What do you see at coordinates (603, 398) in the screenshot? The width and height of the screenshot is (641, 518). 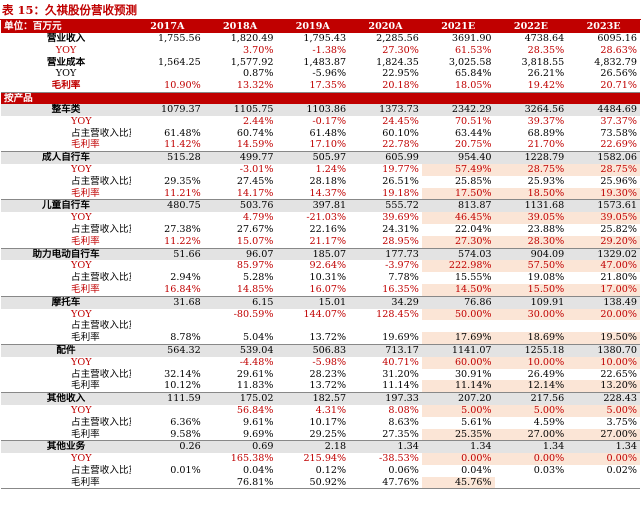 I see `table-cell: 228.43` at bounding box center [603, 398].